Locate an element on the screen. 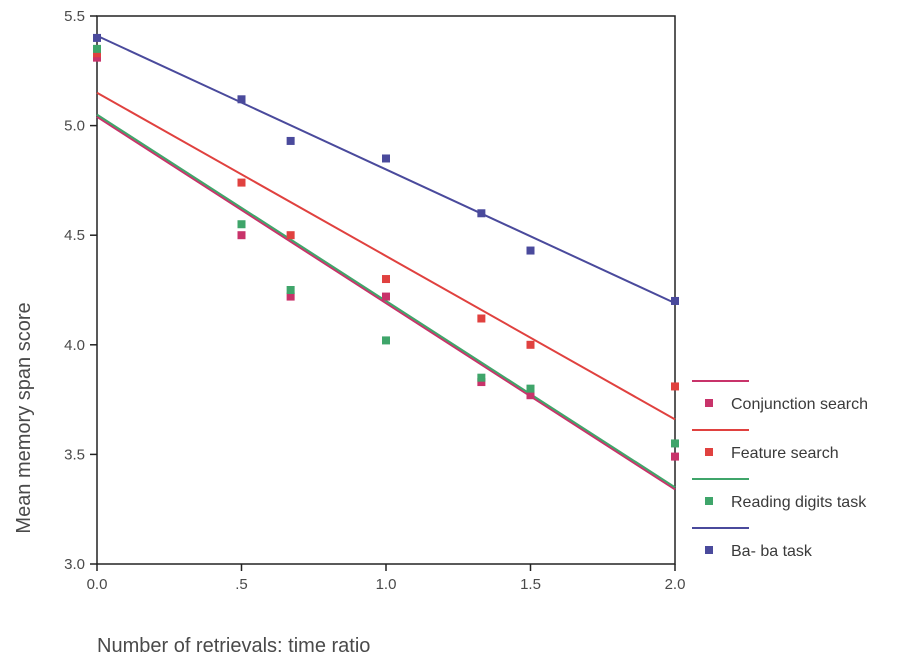  legend-label: Feature search is located at coordinates (785, 453).